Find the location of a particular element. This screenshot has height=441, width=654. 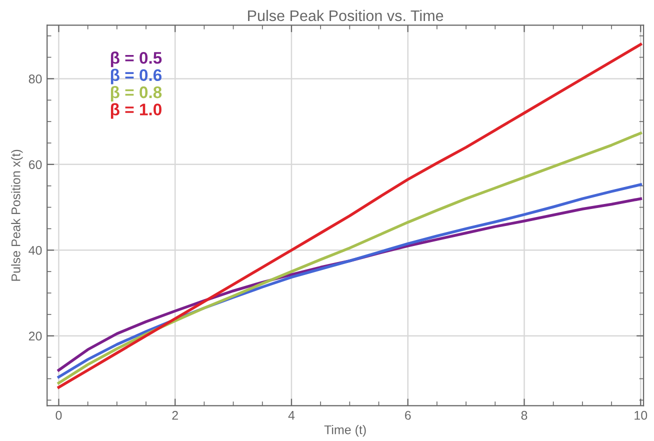

chart-title: Pulse Peak Position vs. Time is located at coordinates (346, 16).